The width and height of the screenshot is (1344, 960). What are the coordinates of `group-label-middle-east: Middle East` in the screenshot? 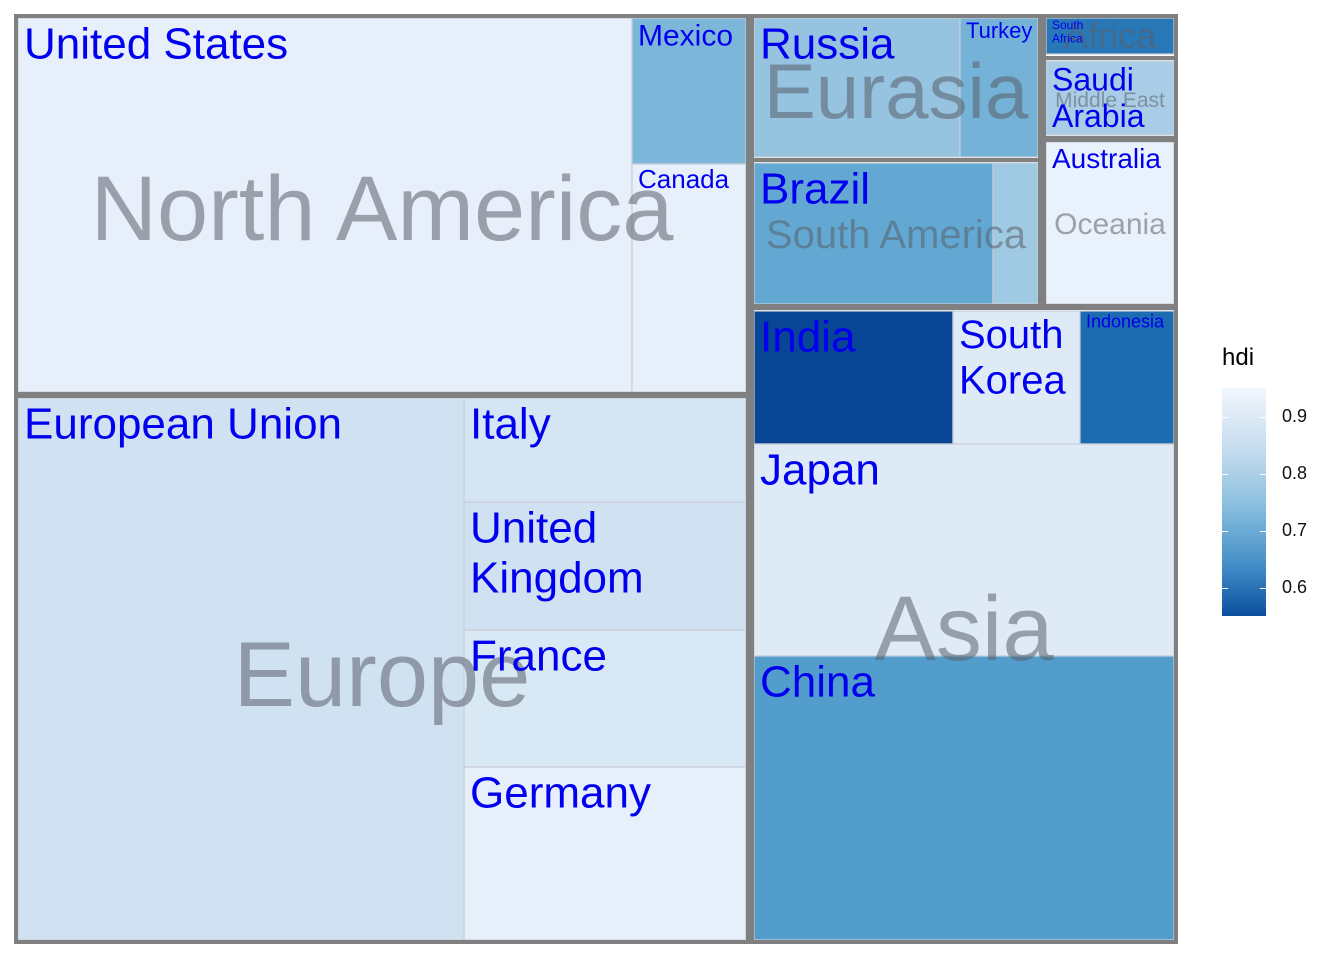 It's located at (1110, 100).